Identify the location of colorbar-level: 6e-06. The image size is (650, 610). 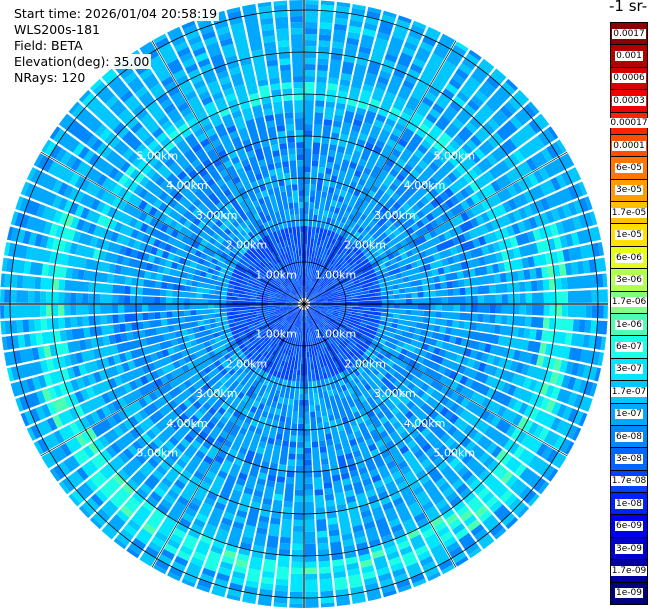
(629, 257).